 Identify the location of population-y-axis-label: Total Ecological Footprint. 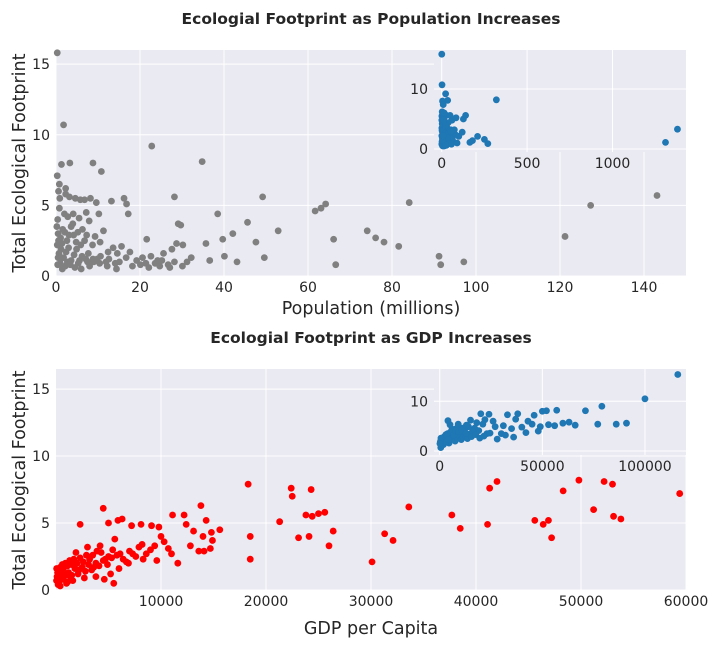
(20, 163).